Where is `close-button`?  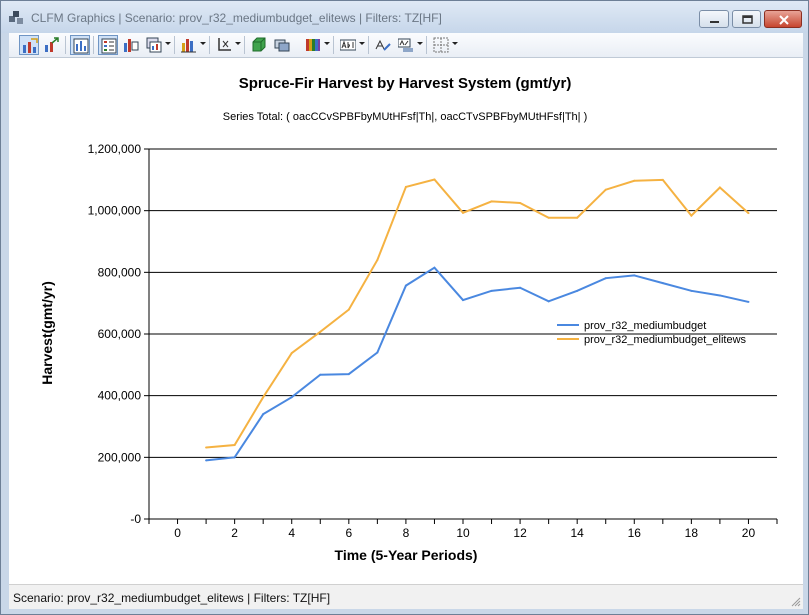 close-button is located at coordinates (783, 19).